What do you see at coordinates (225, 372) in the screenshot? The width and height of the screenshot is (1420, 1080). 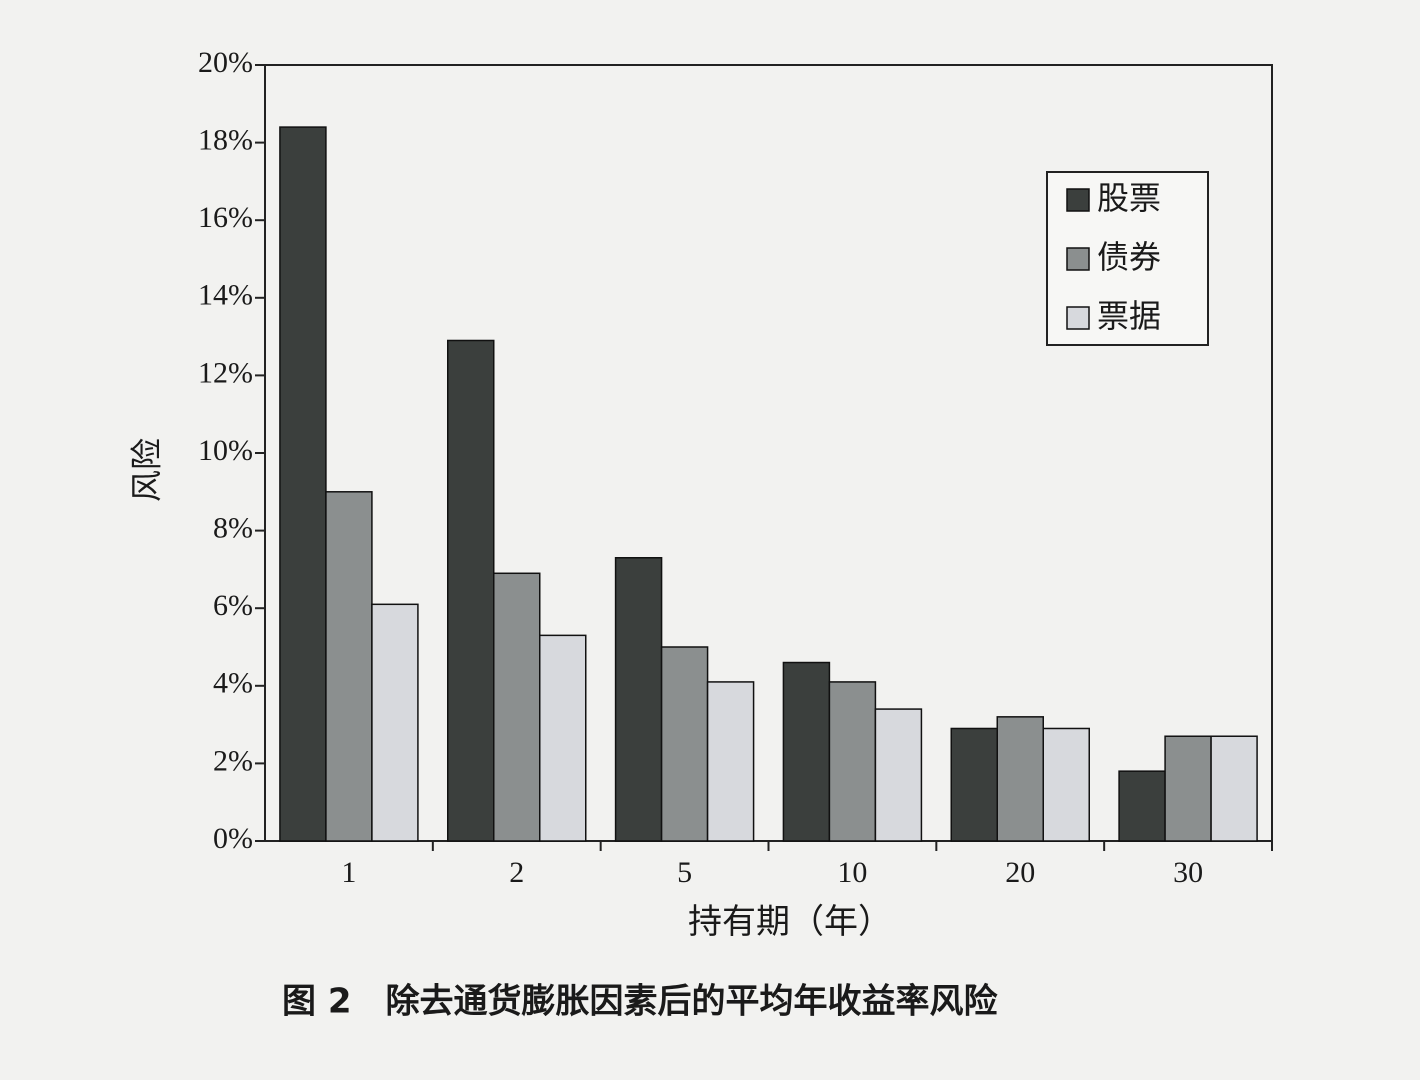 I see `y-tick-label: 12%` at bounding box center [225, 372].